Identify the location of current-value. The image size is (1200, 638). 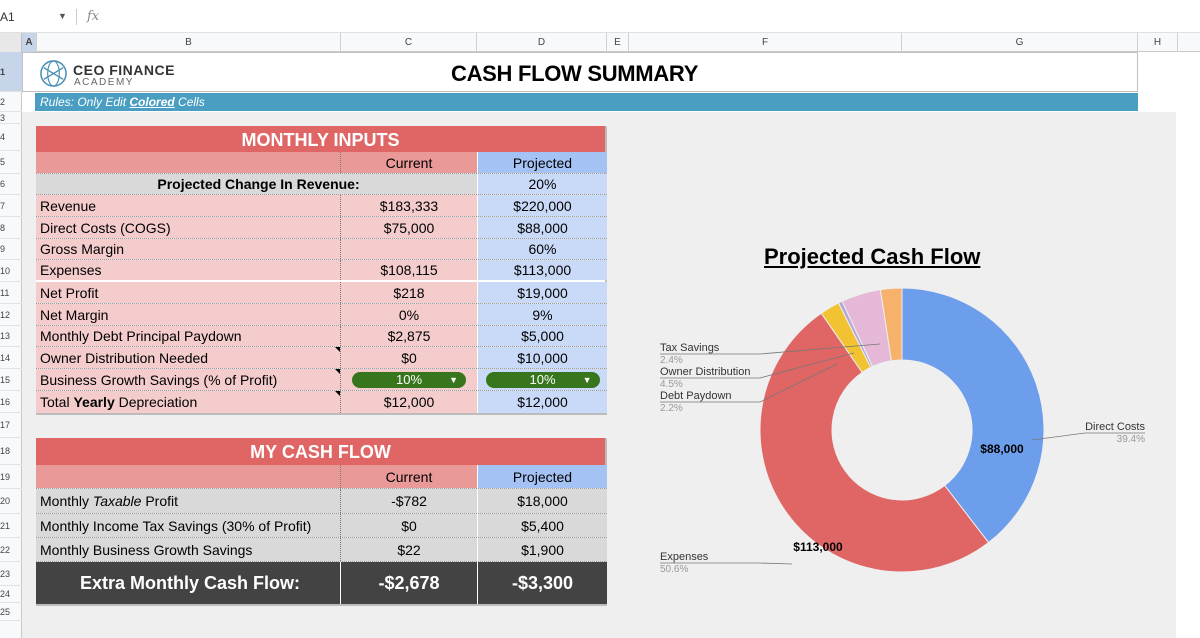
(408, 249).